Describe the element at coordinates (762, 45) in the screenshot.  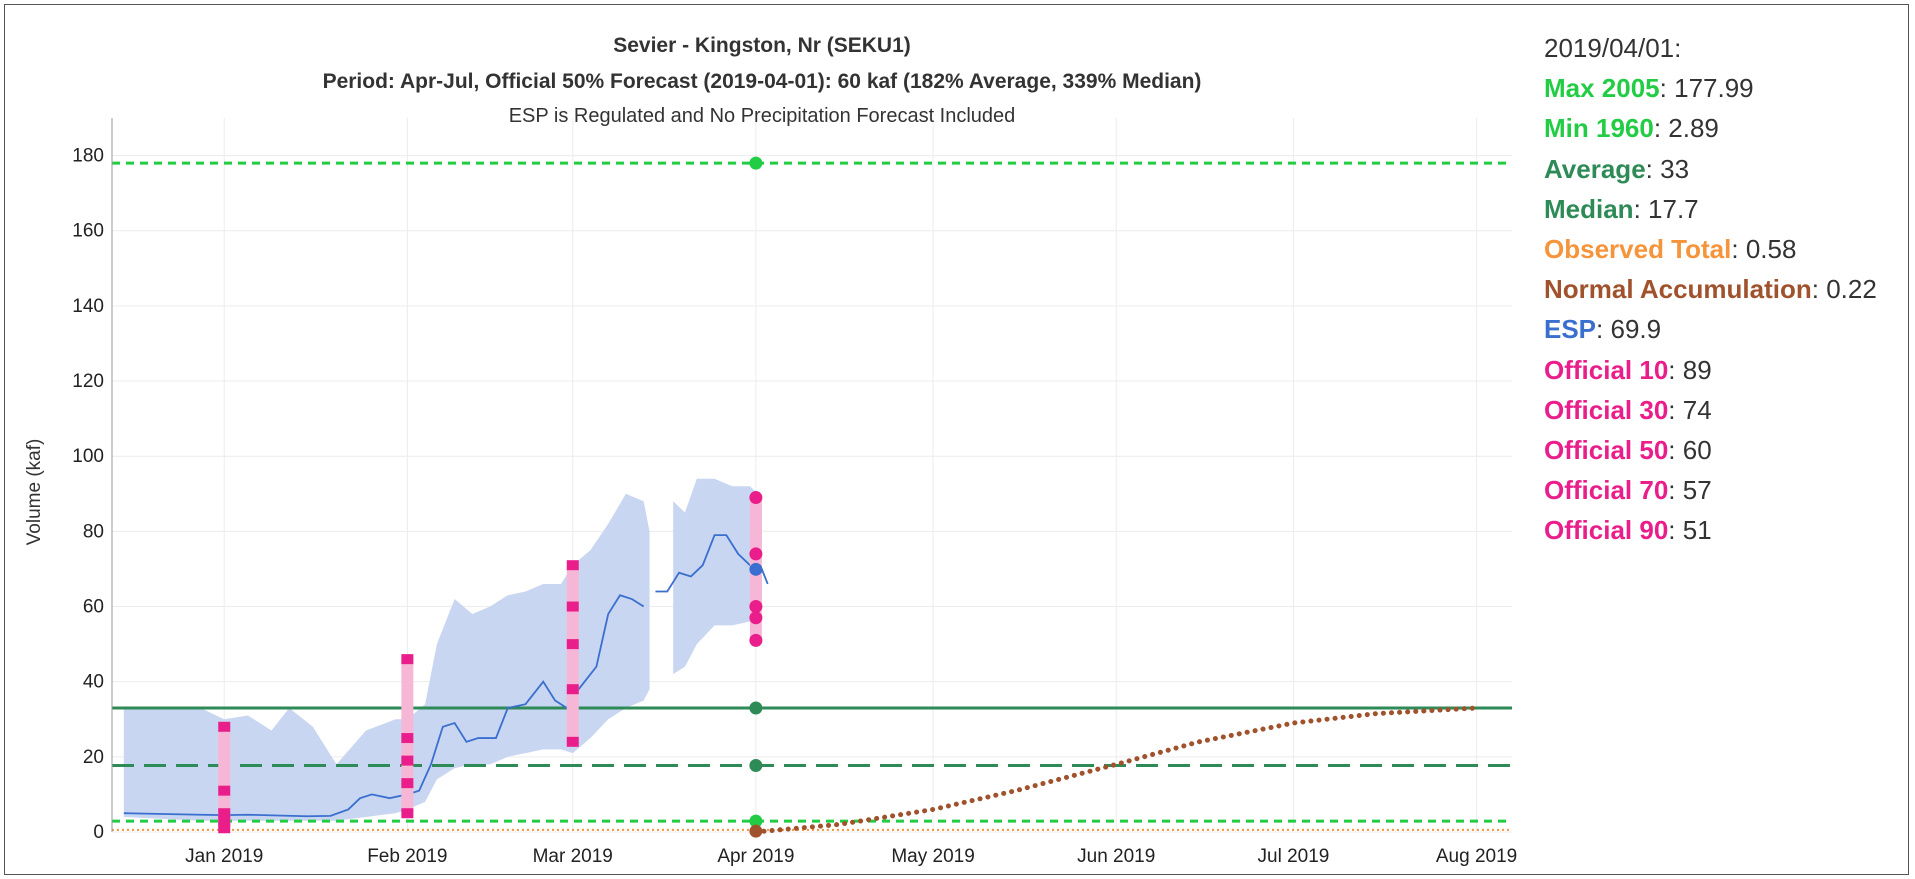
I see `chart-title: Sevier - Kingston, Nr (SEKU1)` at that location.